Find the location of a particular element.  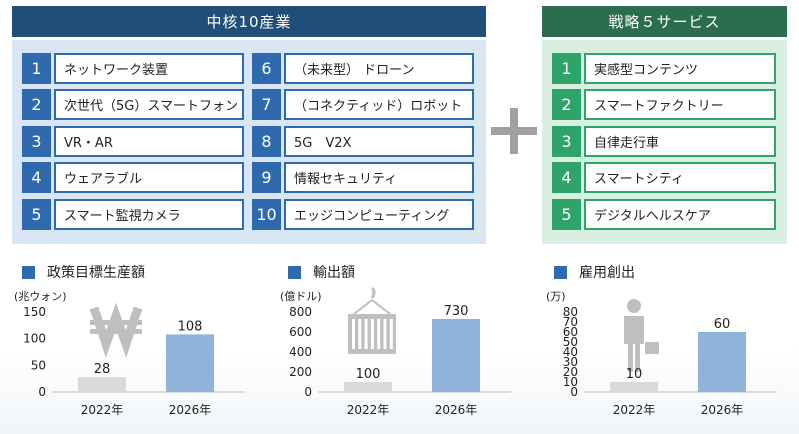

core-item-number: 8 is located at coordinates (266, 141).